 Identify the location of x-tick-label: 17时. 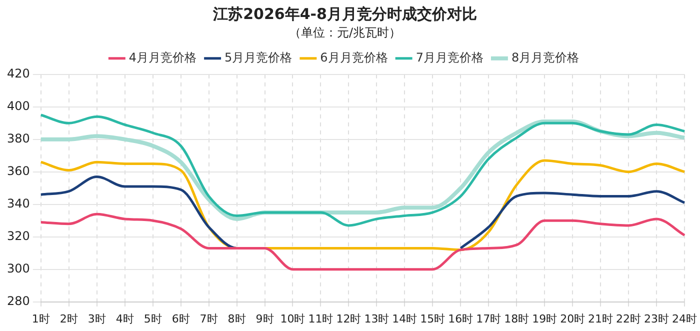
(489, 319).